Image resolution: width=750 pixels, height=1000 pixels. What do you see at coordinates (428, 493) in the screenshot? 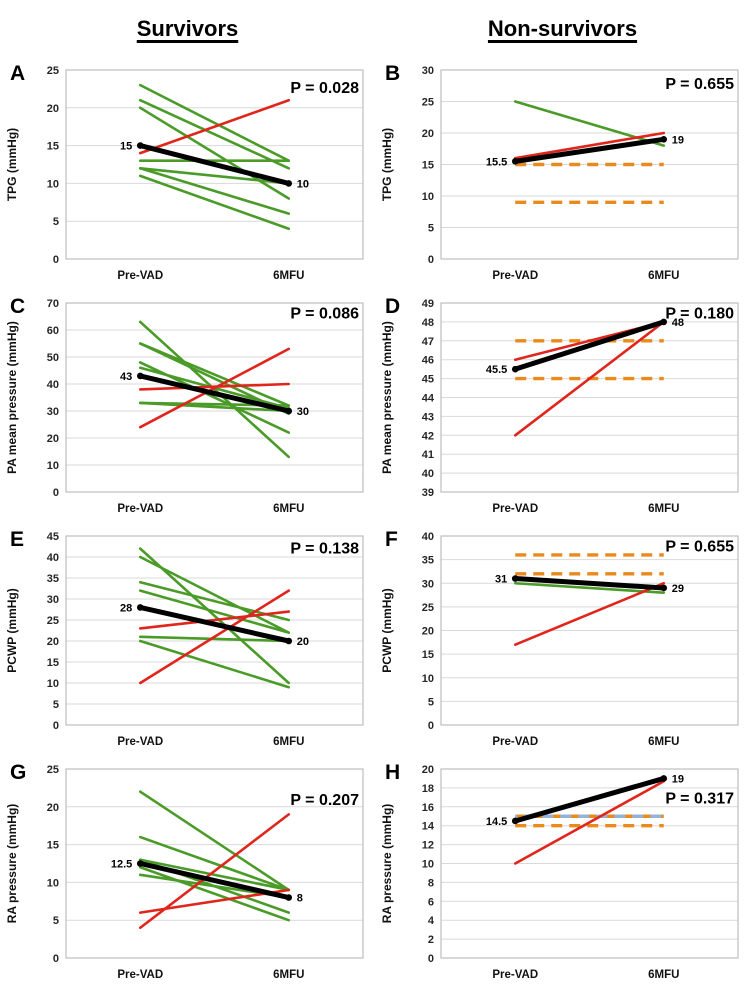
I see `y-tick-label: 39` at bounding box center [428, 493].